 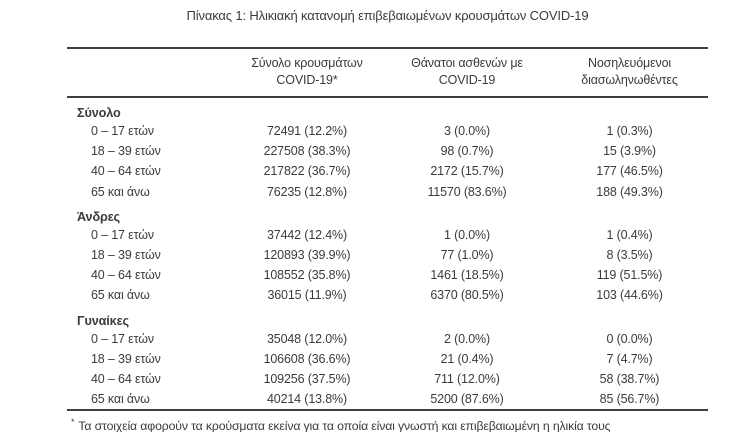 I want to click on cell-intubated: 0 (0.0%), so click(x=629, y=338).